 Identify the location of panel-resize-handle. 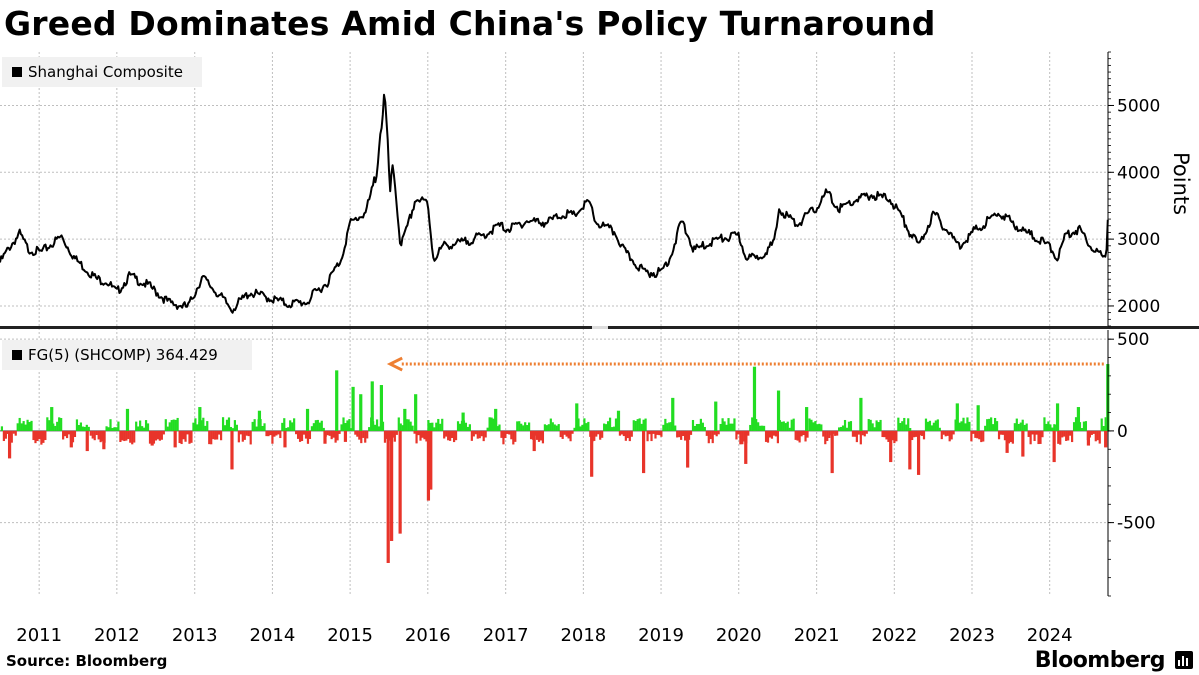
(600, 327).